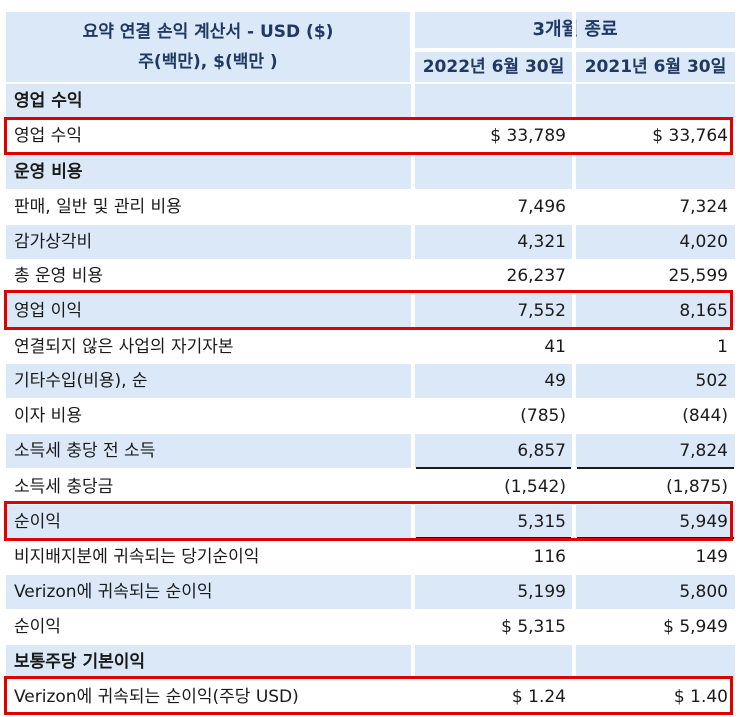 The width and height of the screenshot is (740, 717). I want to click on table-row-other-income: 기타수입(비용), 순 49 502, so click(370, 381).